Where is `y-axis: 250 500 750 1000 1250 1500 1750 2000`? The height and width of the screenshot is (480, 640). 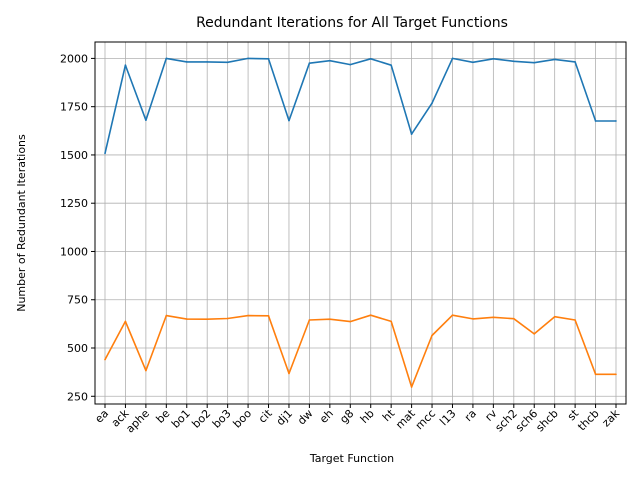
y-axis: 250 500 750 1000 1250 1500 1750 2000 is located at coordinates (77, 227).